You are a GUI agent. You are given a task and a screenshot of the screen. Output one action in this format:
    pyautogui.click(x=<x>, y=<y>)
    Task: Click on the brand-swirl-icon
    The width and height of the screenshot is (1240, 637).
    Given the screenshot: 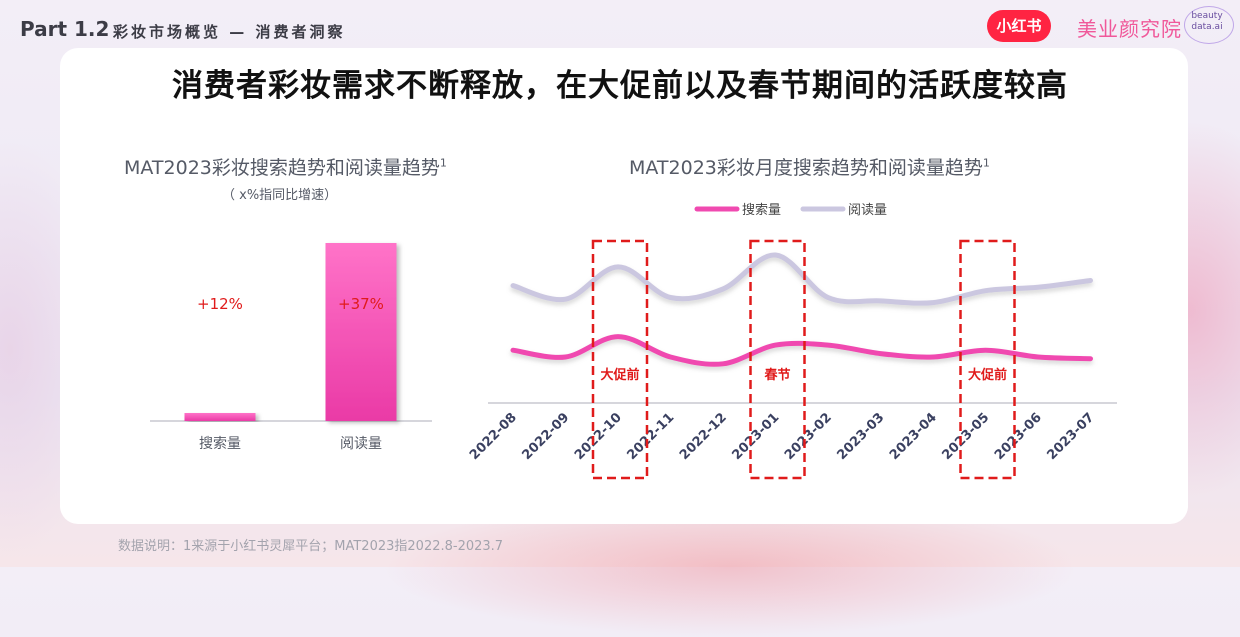 What is the action you would take?
    pyautogui.click(x=1209, y=25)
    